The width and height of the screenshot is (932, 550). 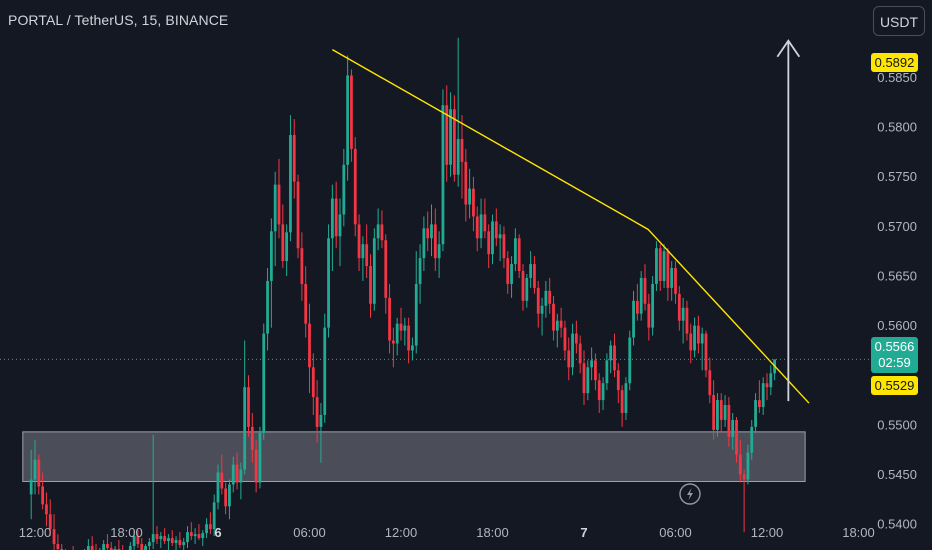 I want to click on alert-bolt-icon, so click(x=690, y=494).